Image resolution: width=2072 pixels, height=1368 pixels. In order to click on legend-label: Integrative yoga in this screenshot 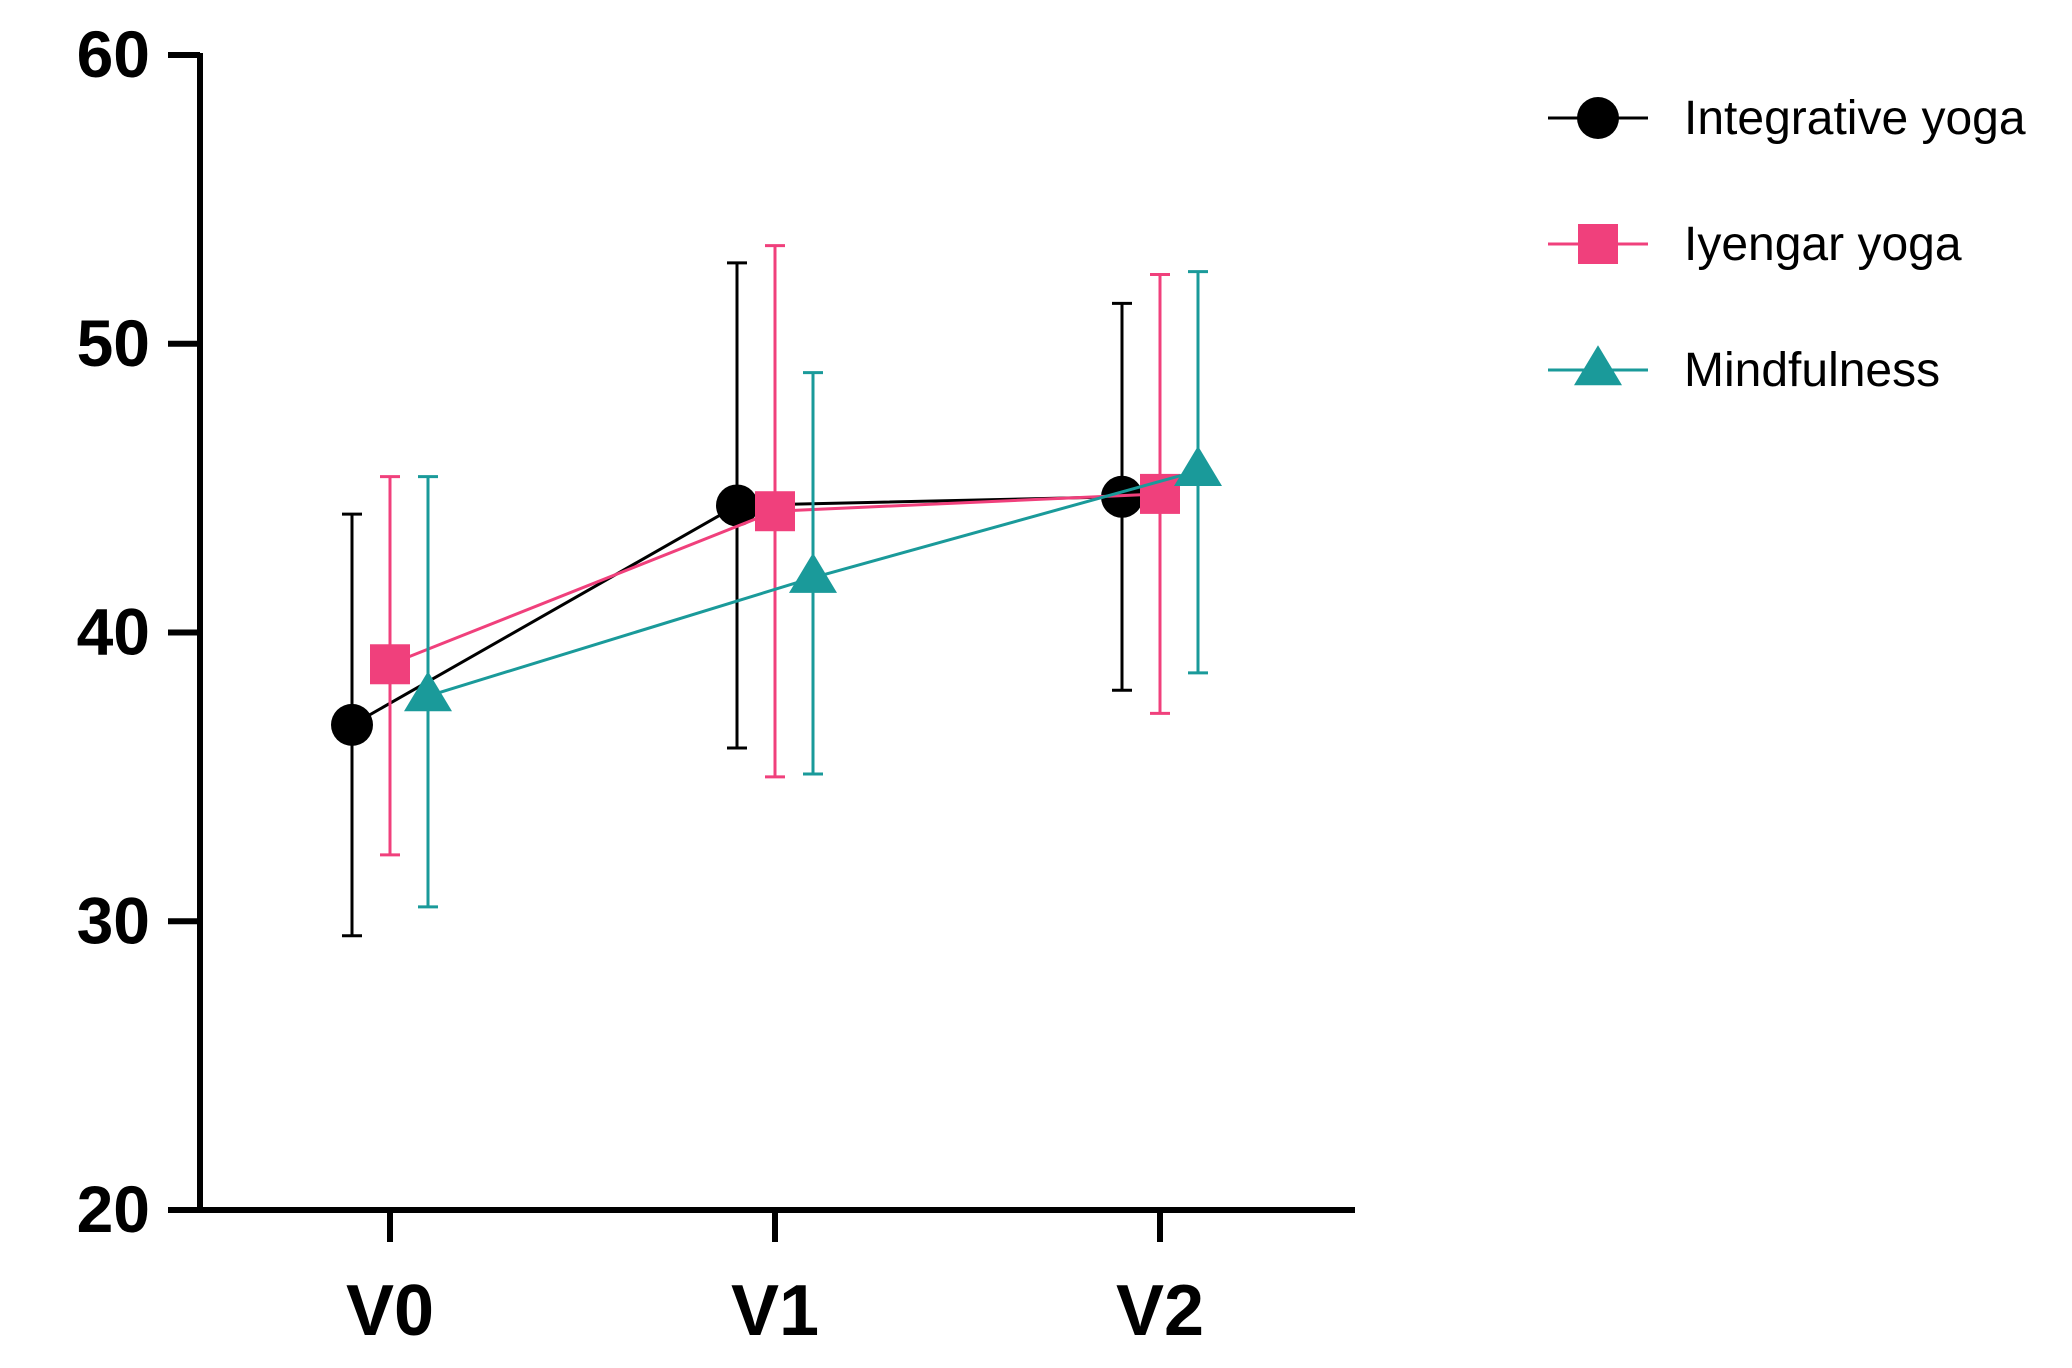, I will do `click(1855, 118)`.